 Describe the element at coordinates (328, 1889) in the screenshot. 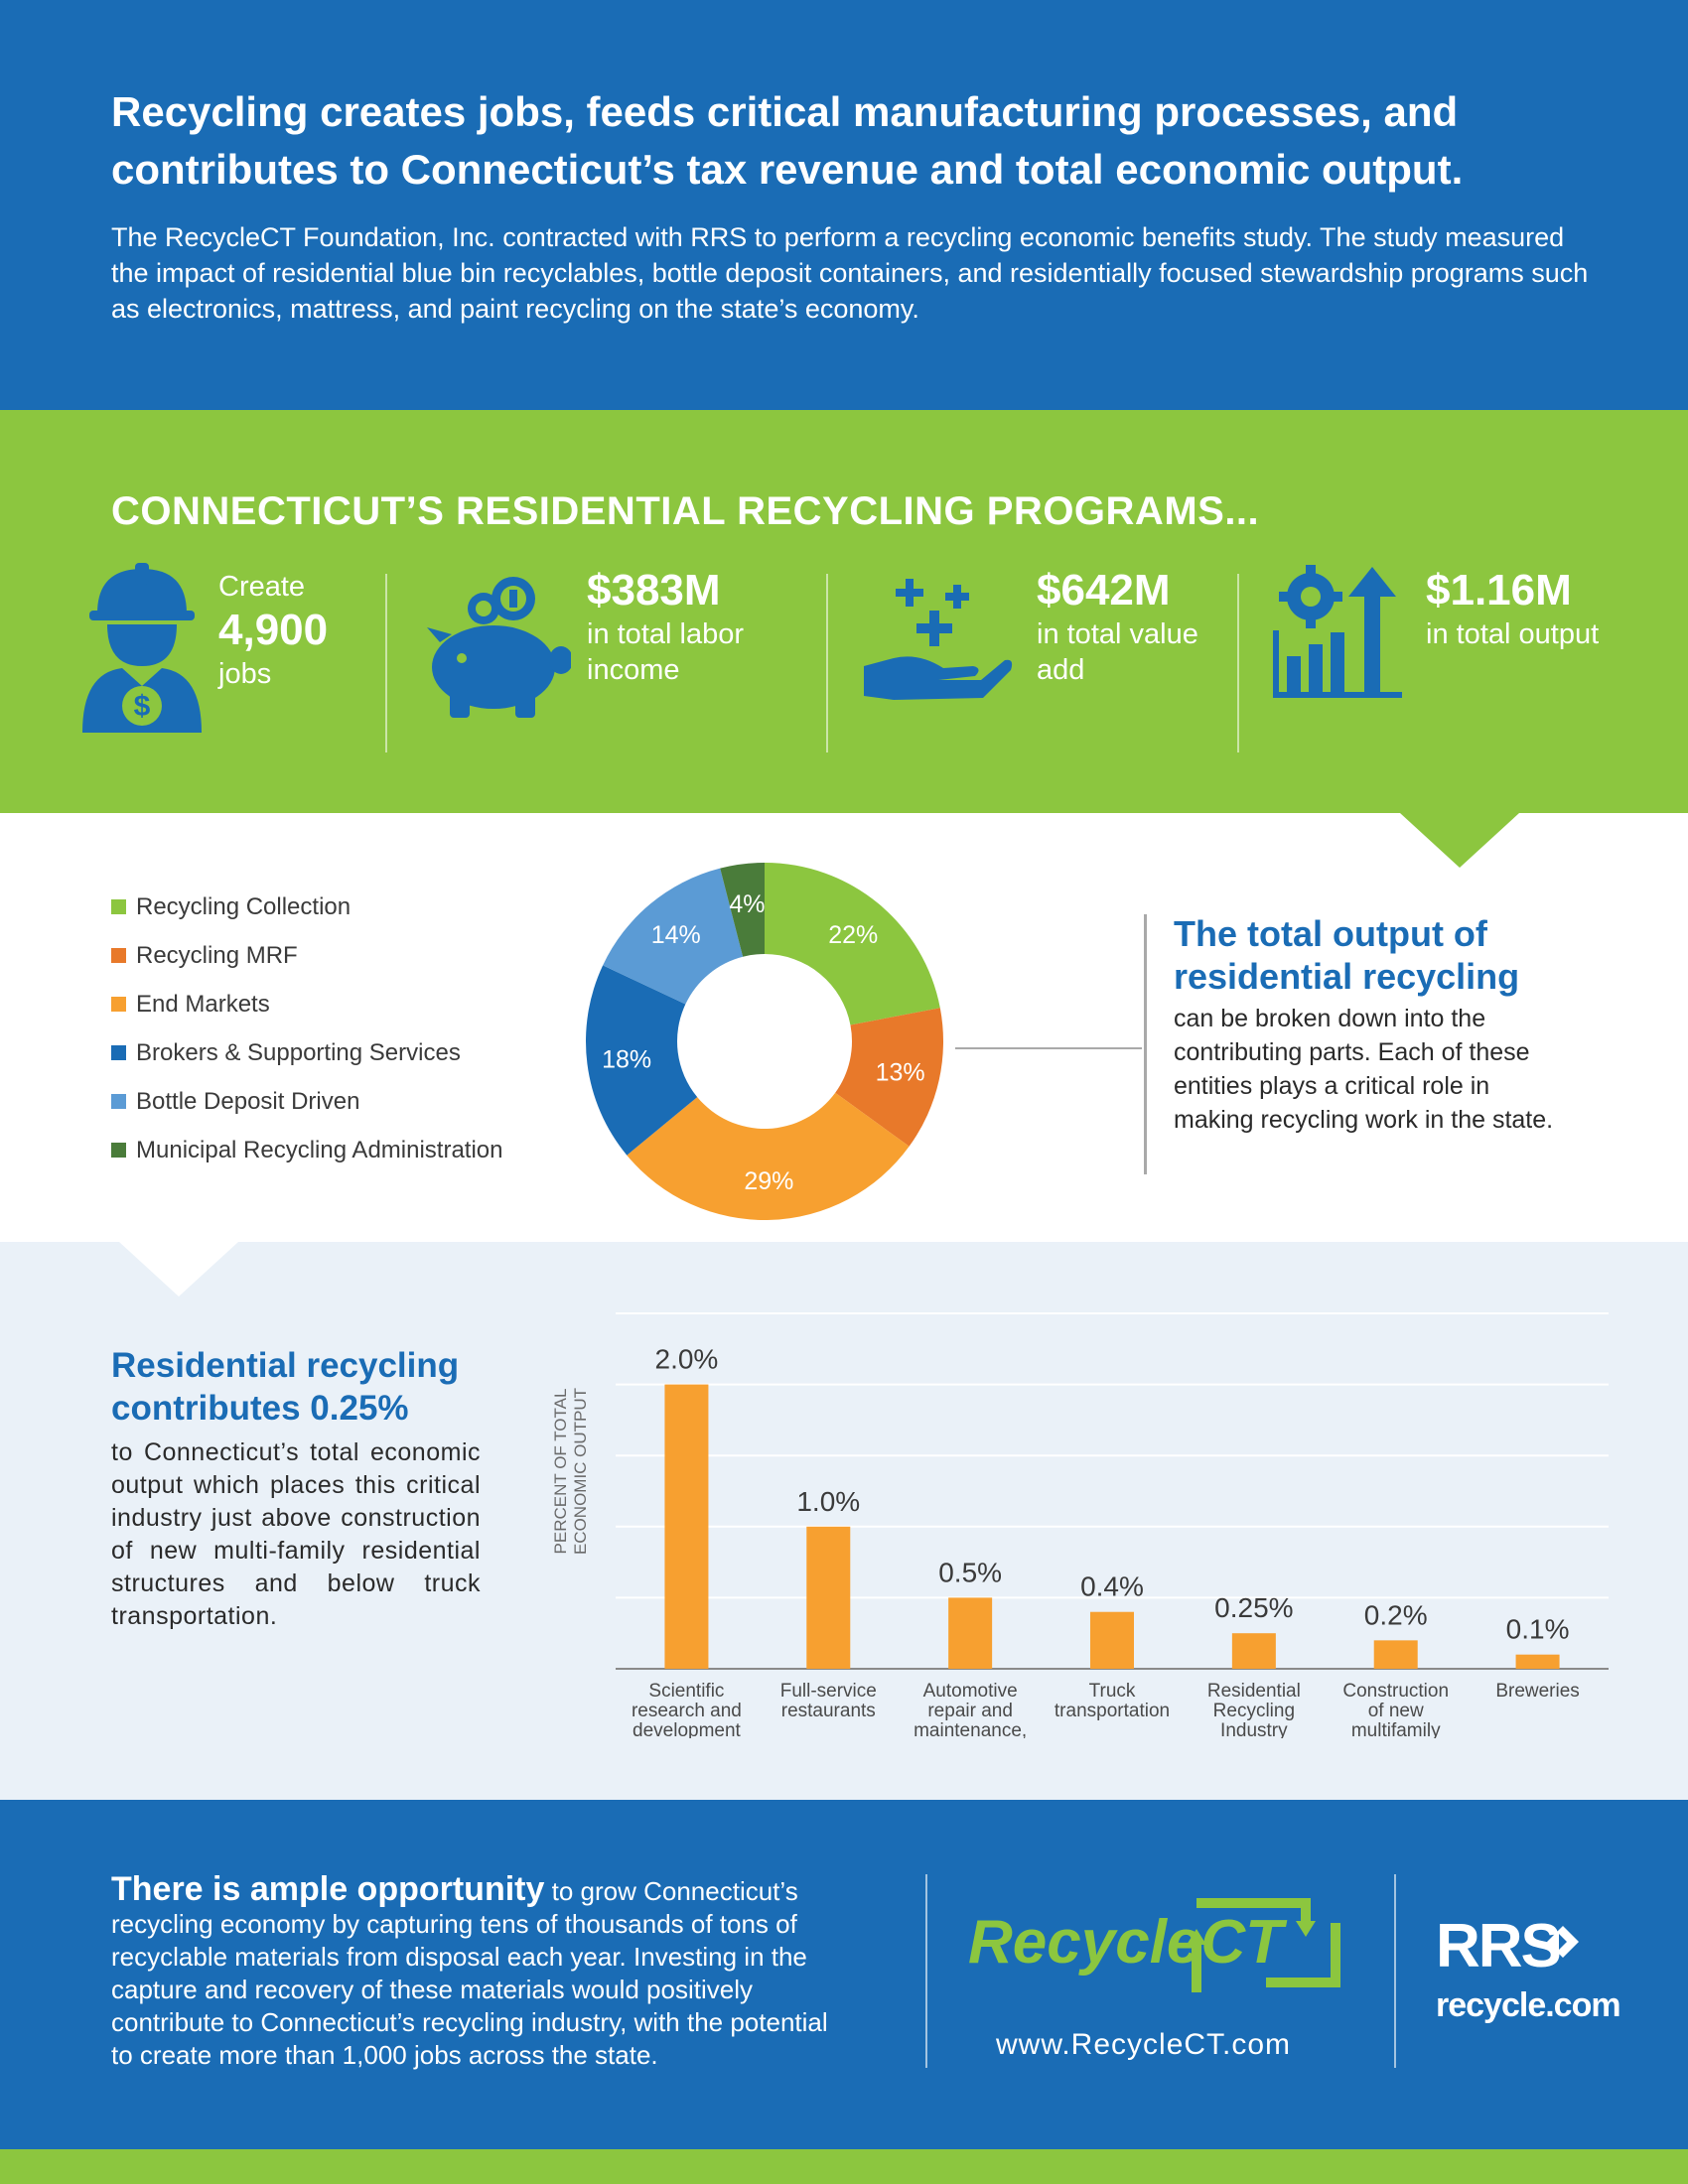

I see `opportunity-lead: There is ample opportunity` at that location.